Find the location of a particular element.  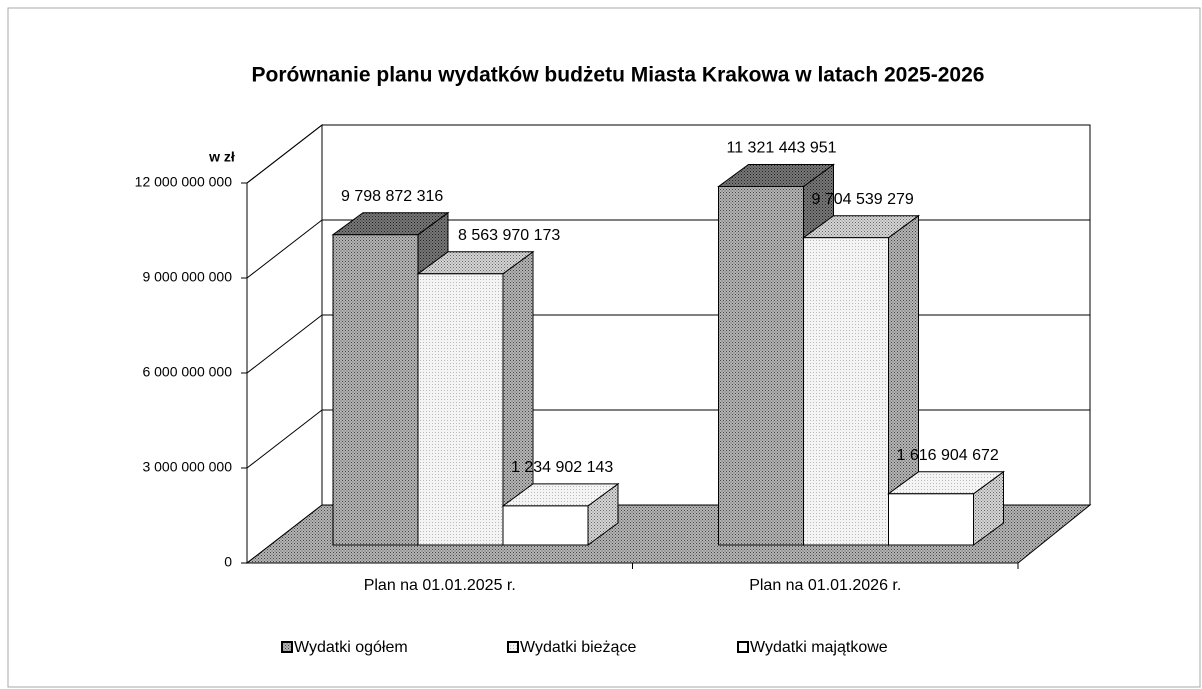

value-label: 9 798 872 316 is located at coordinates (392, 196).